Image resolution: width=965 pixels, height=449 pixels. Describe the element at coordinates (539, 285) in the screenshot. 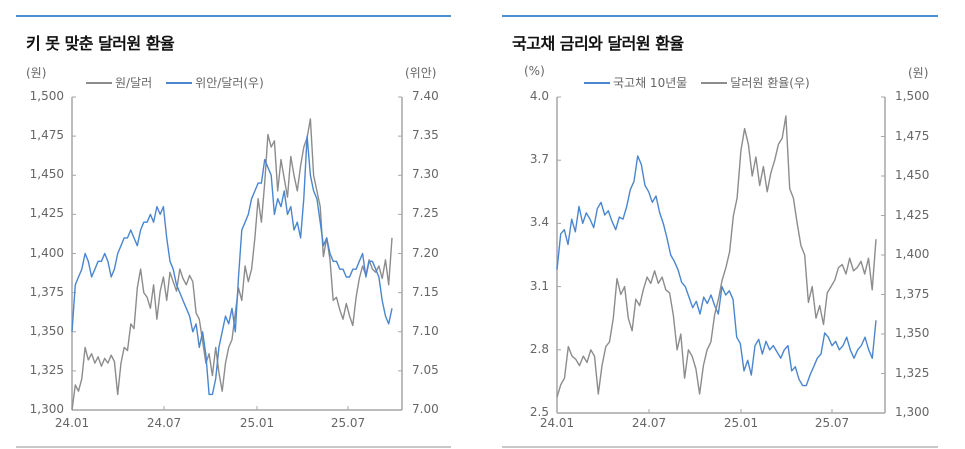

I see `y-axis-left-tick: 3.1` at that location.